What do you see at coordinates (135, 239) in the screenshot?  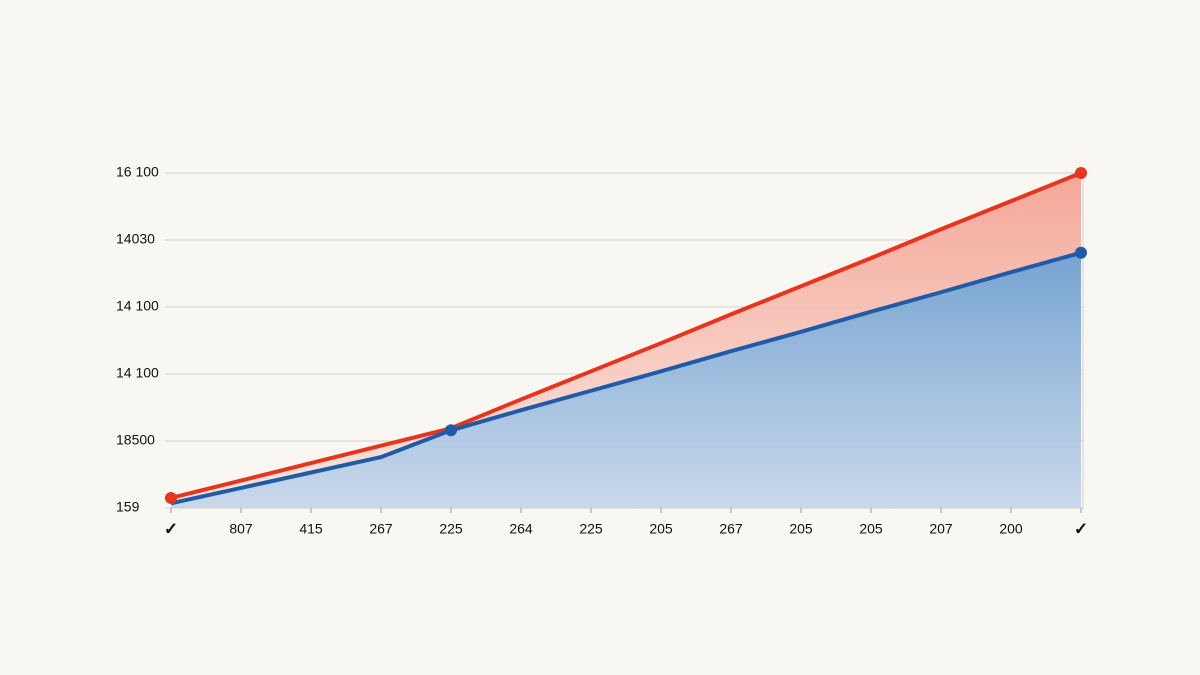 I see `y-tick-label: 14030` at bounding box center [135, 239].